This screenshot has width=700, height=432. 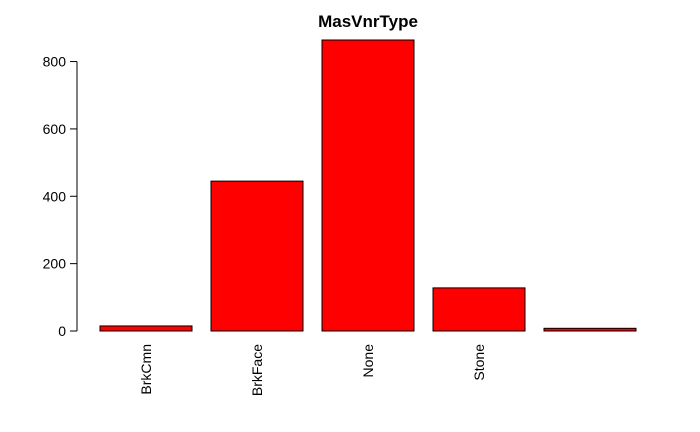 What do you see at coordinates (368, 21) in the screenshot?
I see `chart-title: MasVnrType` at bounding box center [368, 21].